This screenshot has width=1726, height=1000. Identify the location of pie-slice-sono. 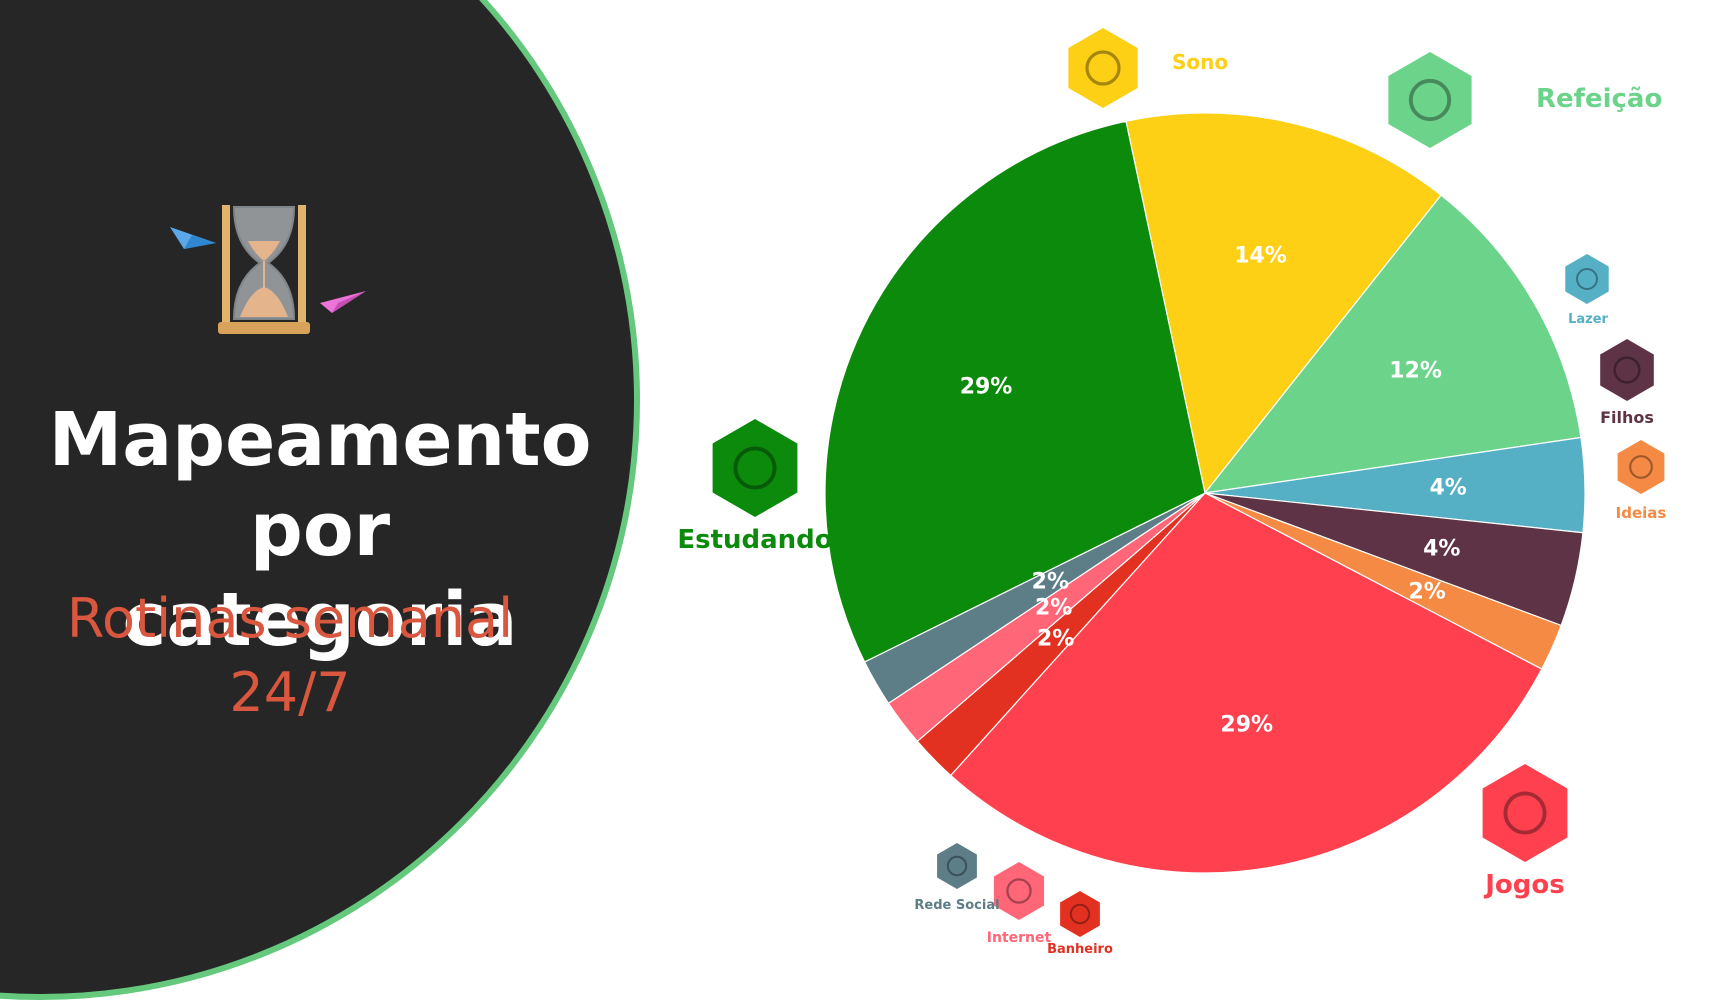
(1283, 303).